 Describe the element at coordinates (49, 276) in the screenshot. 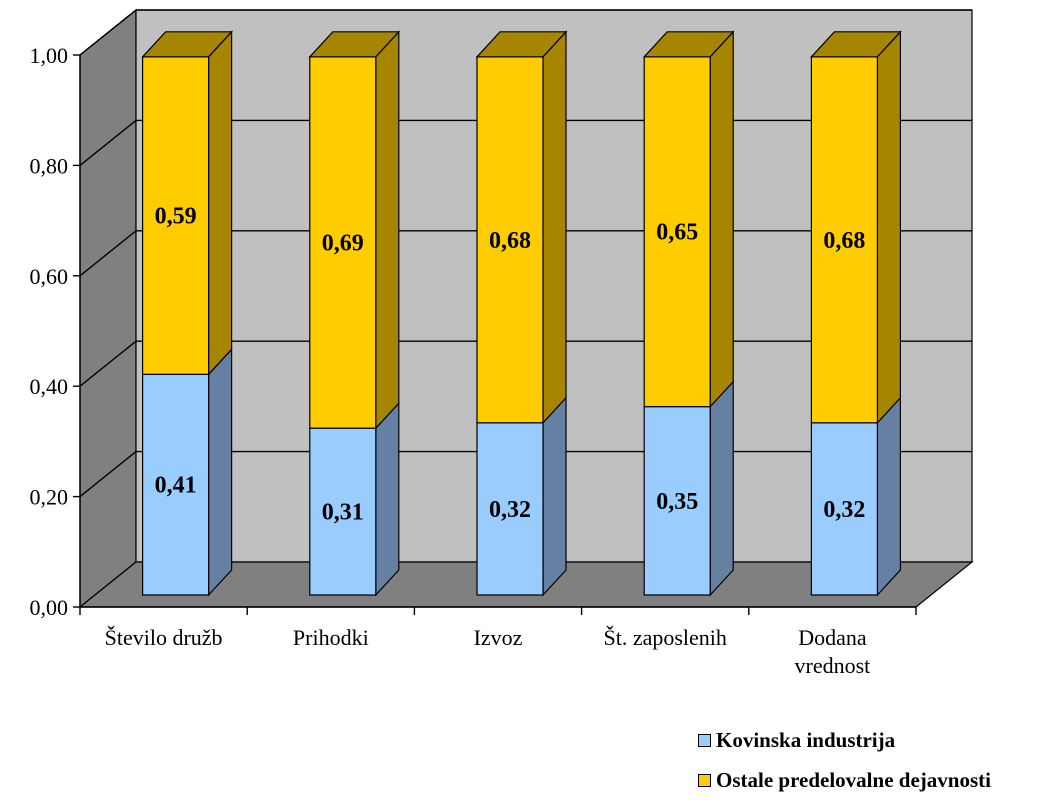

I see `y-tick-label: 0,60` at that location.